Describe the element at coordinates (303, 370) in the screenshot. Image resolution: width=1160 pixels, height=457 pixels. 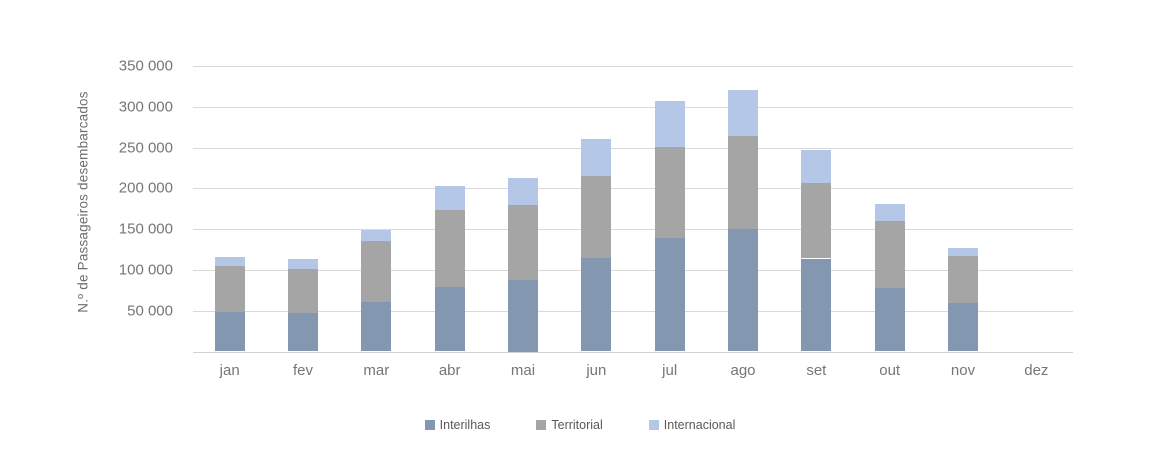
I see `x-tick-label: fev` at that location.